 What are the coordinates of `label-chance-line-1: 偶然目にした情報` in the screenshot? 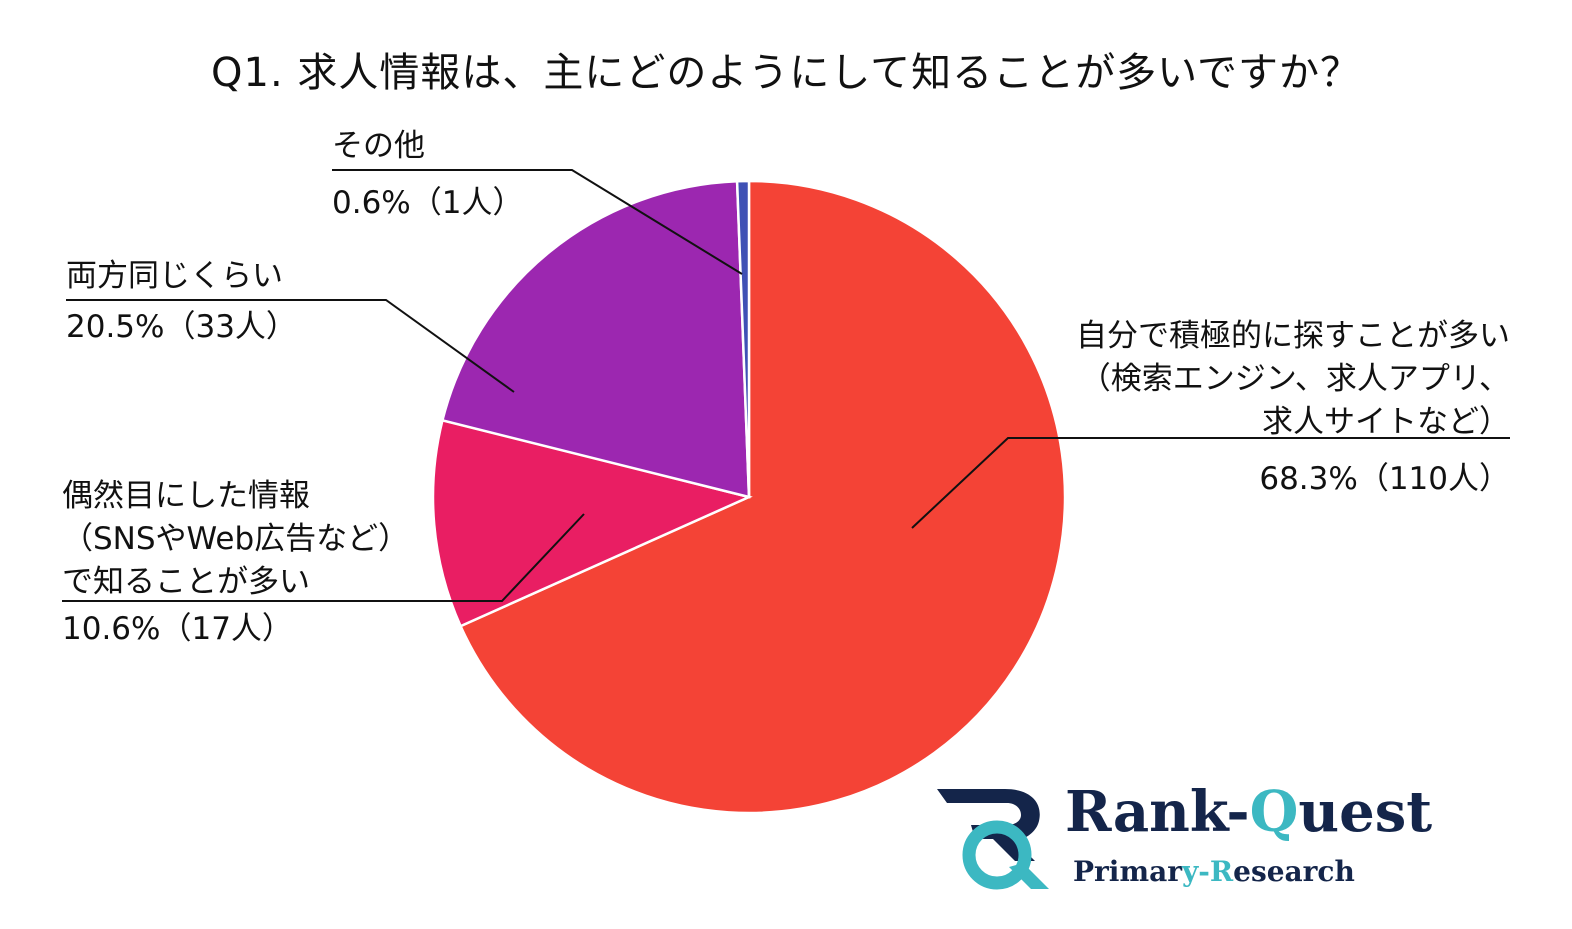 It's located at (186, 496).